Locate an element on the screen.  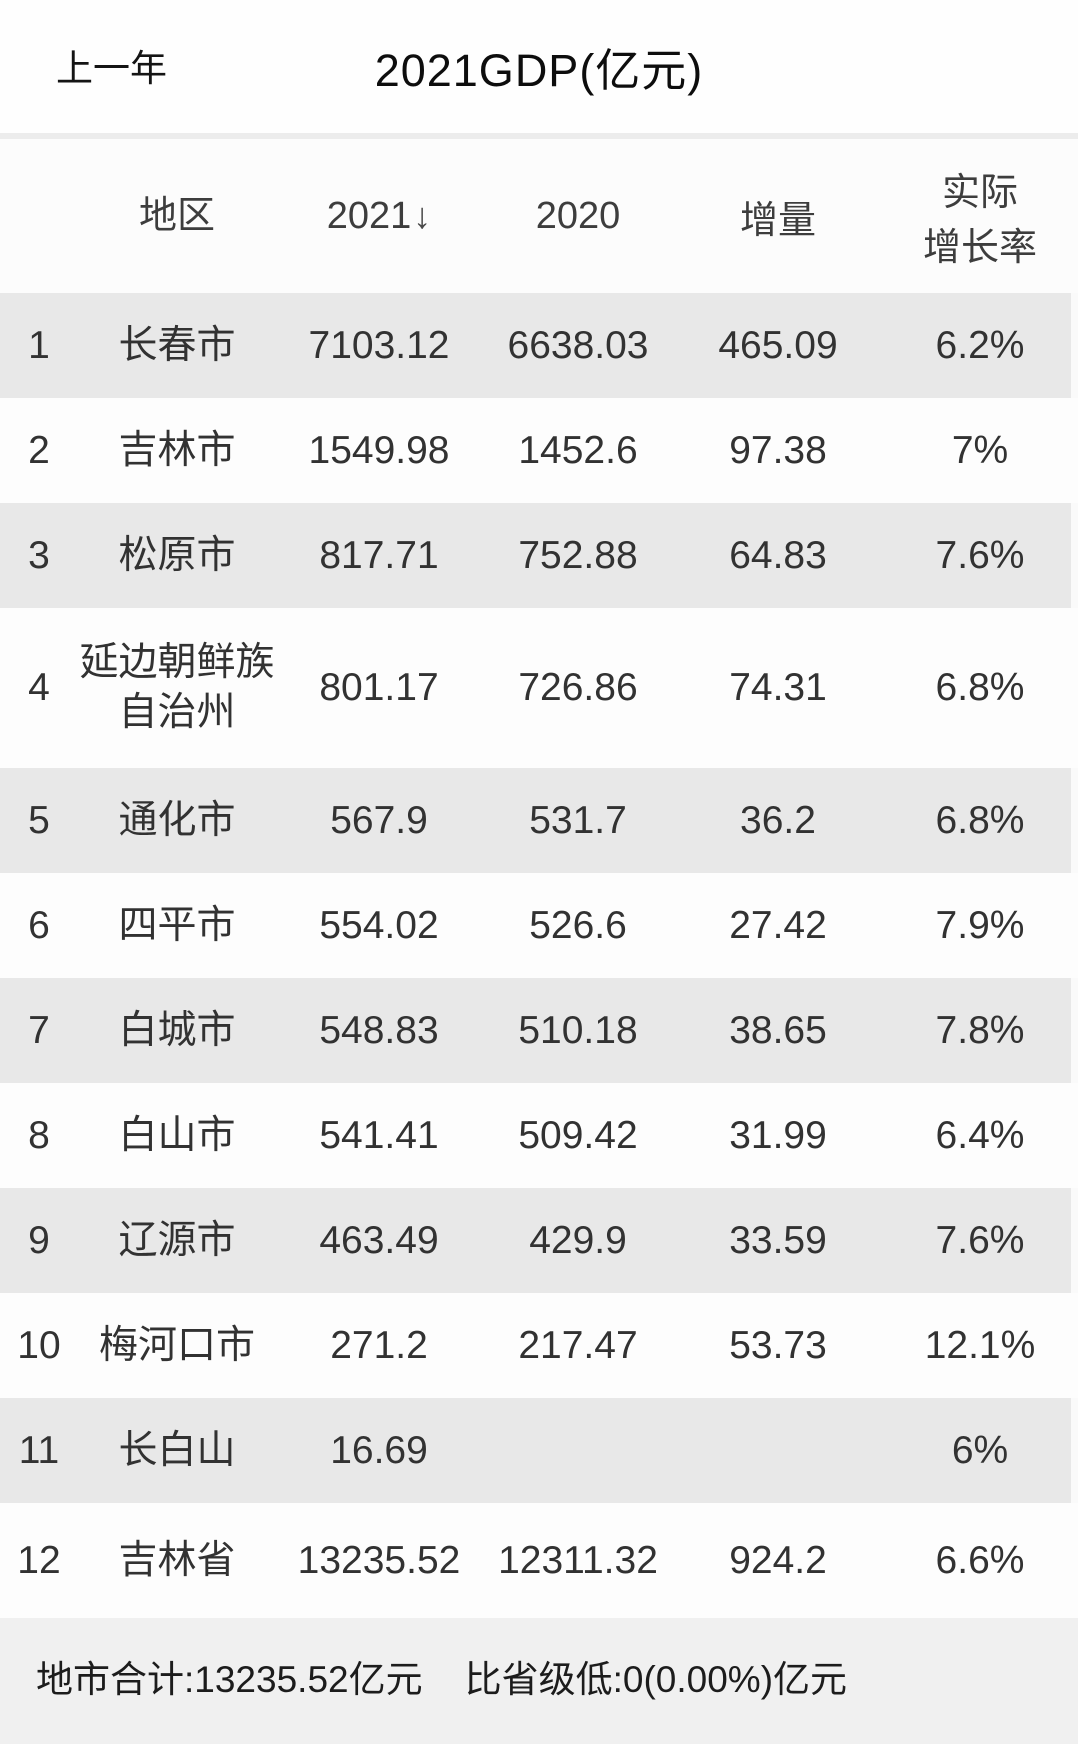
table-row: 12 吉林省 13235.52 12311.32 924.2 6.6% is located at coordinates (539, 1560).